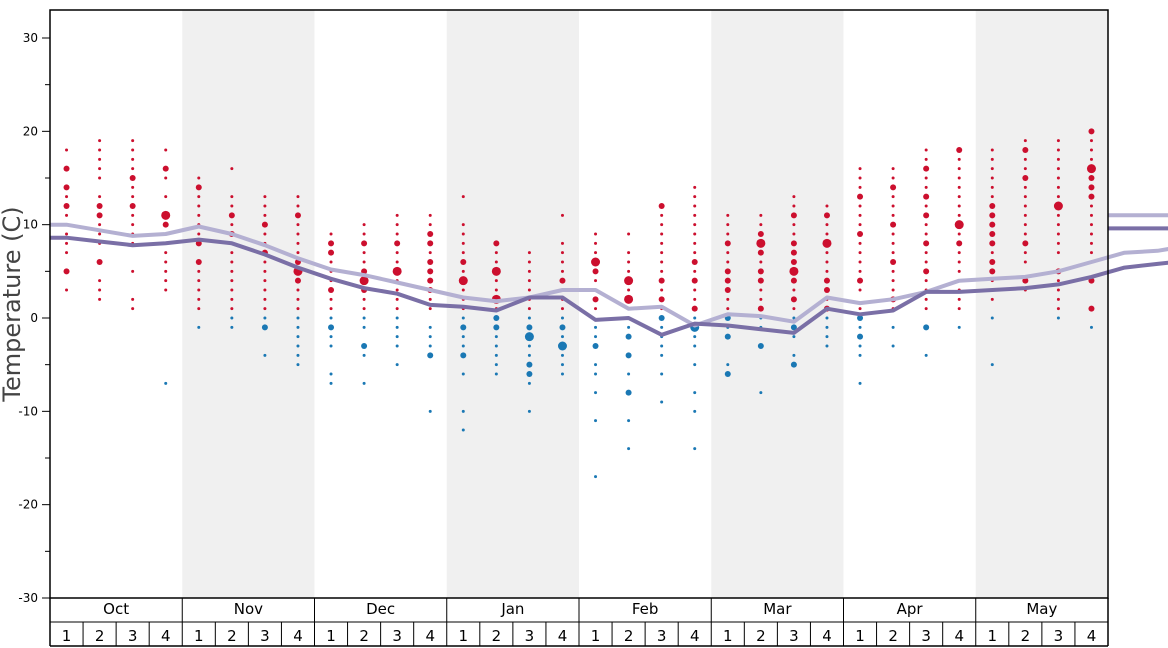  Describe the element at coordinates (13, 304) in the screenshot. I see `y-axis-title: Temperature (C)` at that location.